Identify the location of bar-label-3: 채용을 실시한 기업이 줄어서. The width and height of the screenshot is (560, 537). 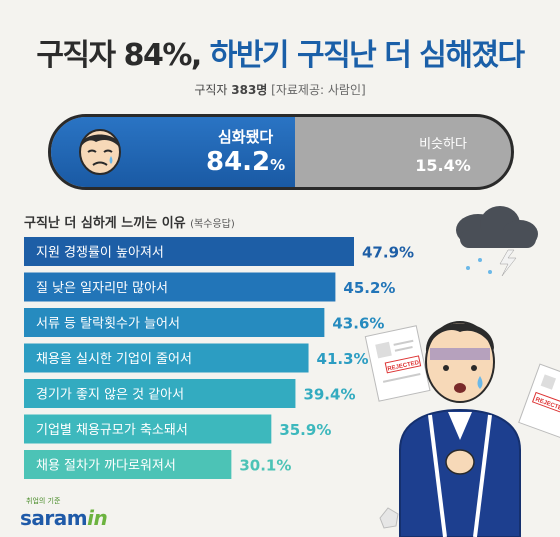
(114, 359).